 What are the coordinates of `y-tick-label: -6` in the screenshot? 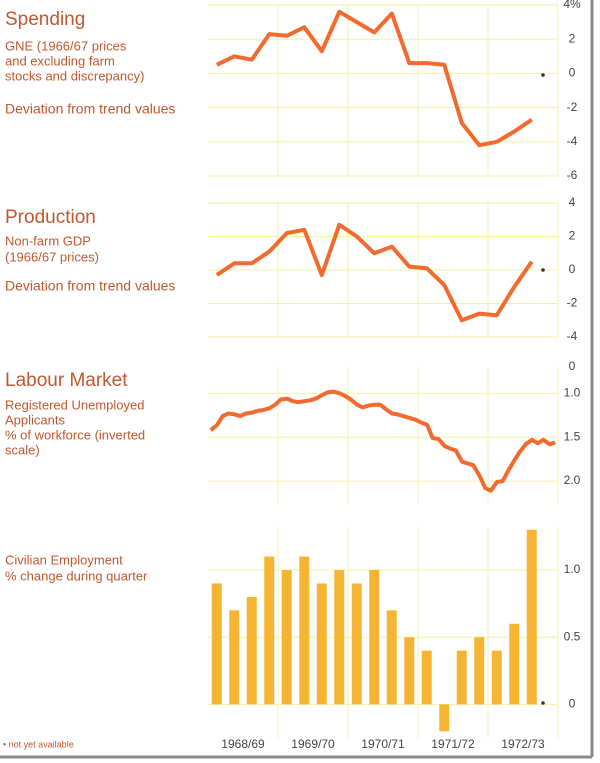 It's located at (572, 175).